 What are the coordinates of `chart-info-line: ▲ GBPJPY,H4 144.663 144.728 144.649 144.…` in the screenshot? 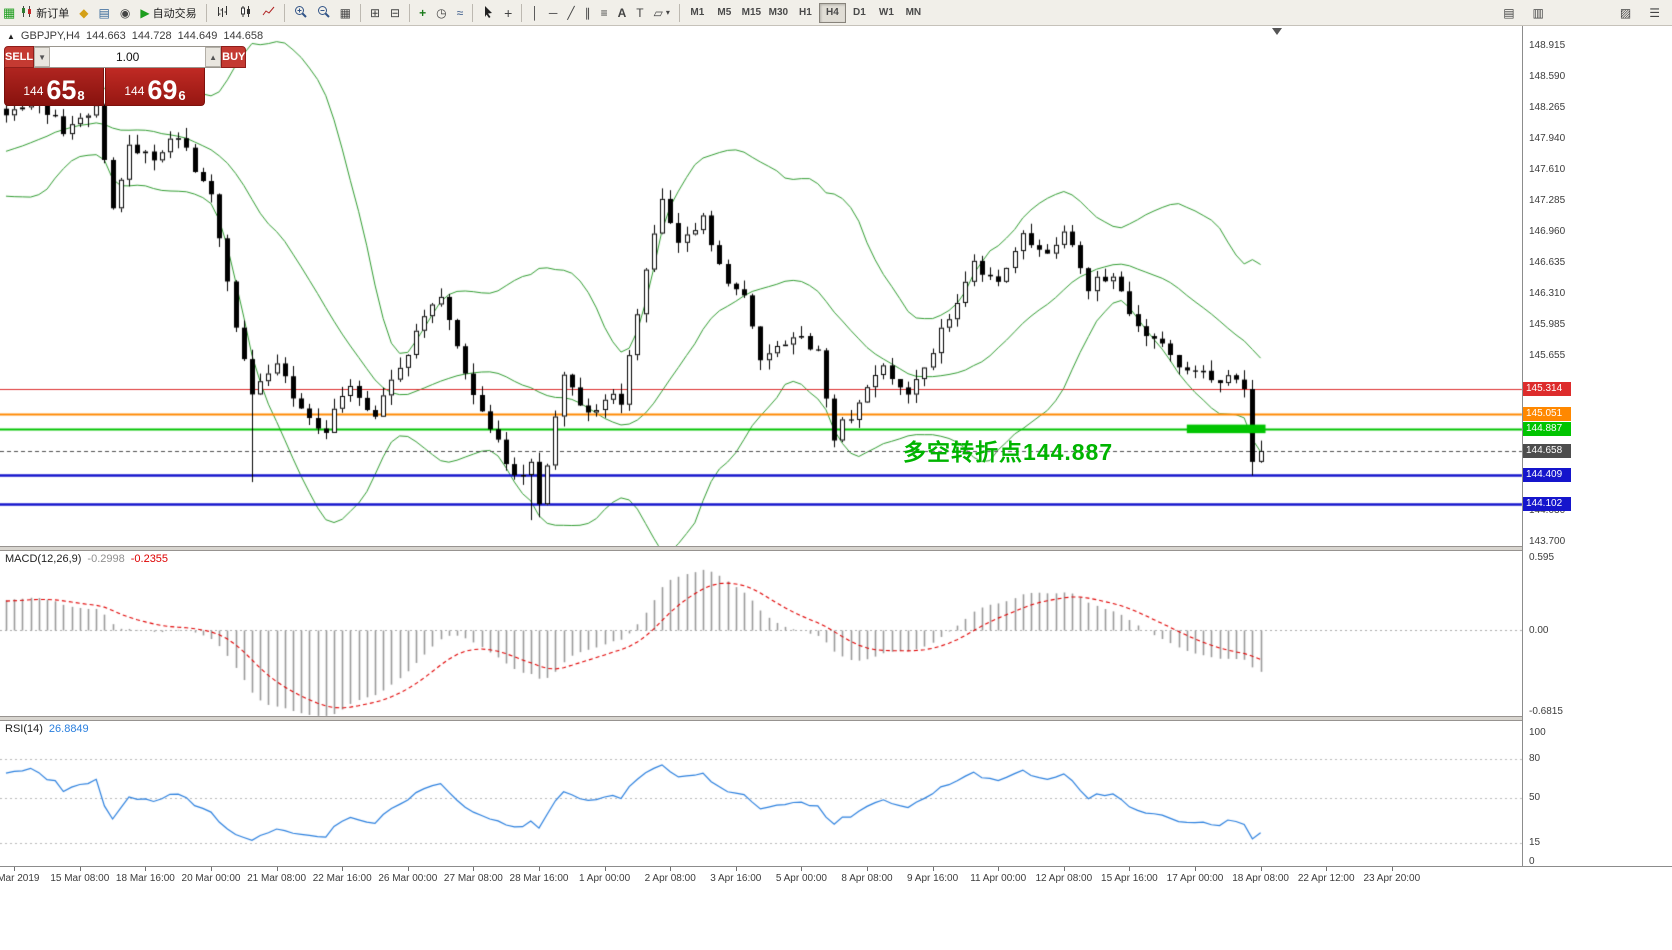 It's located at (135, 36).